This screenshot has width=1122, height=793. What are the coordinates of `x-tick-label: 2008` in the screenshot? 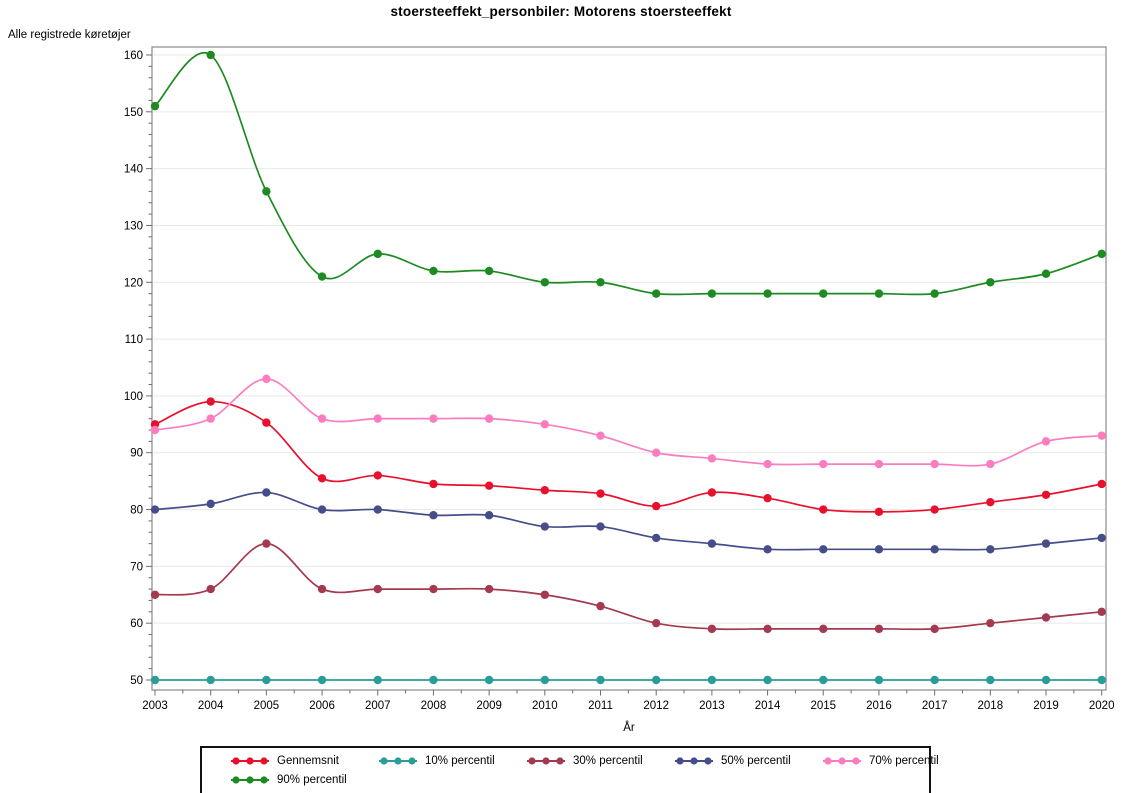 It's located at (434, 706).